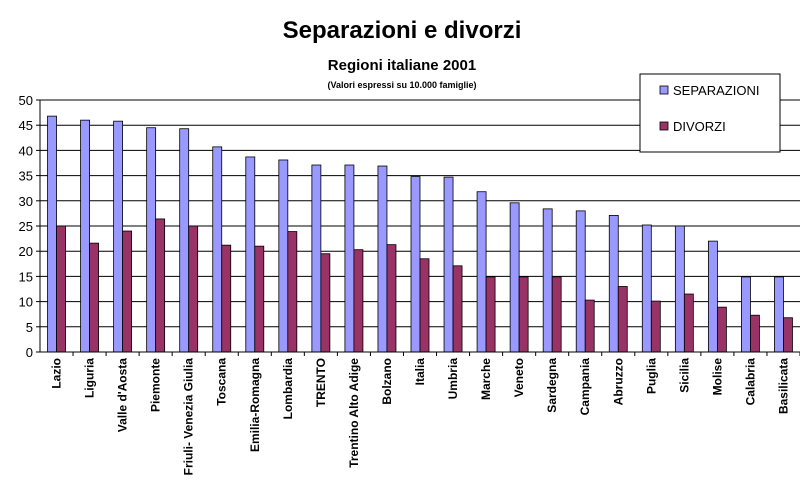 This screenshot has width=800, height=498. Describe the element at coordinates (585, 387) in the screenshot. I see `x-tick-label: Campania` at that location.